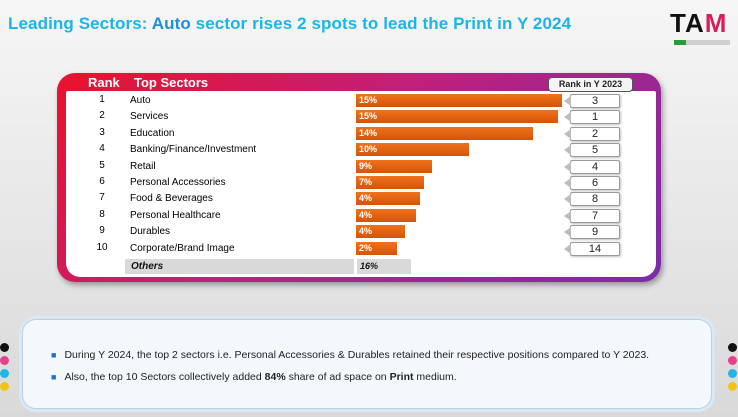 The image size is (738, 417). I want to click on share-label: 9%, so click(366, 165).